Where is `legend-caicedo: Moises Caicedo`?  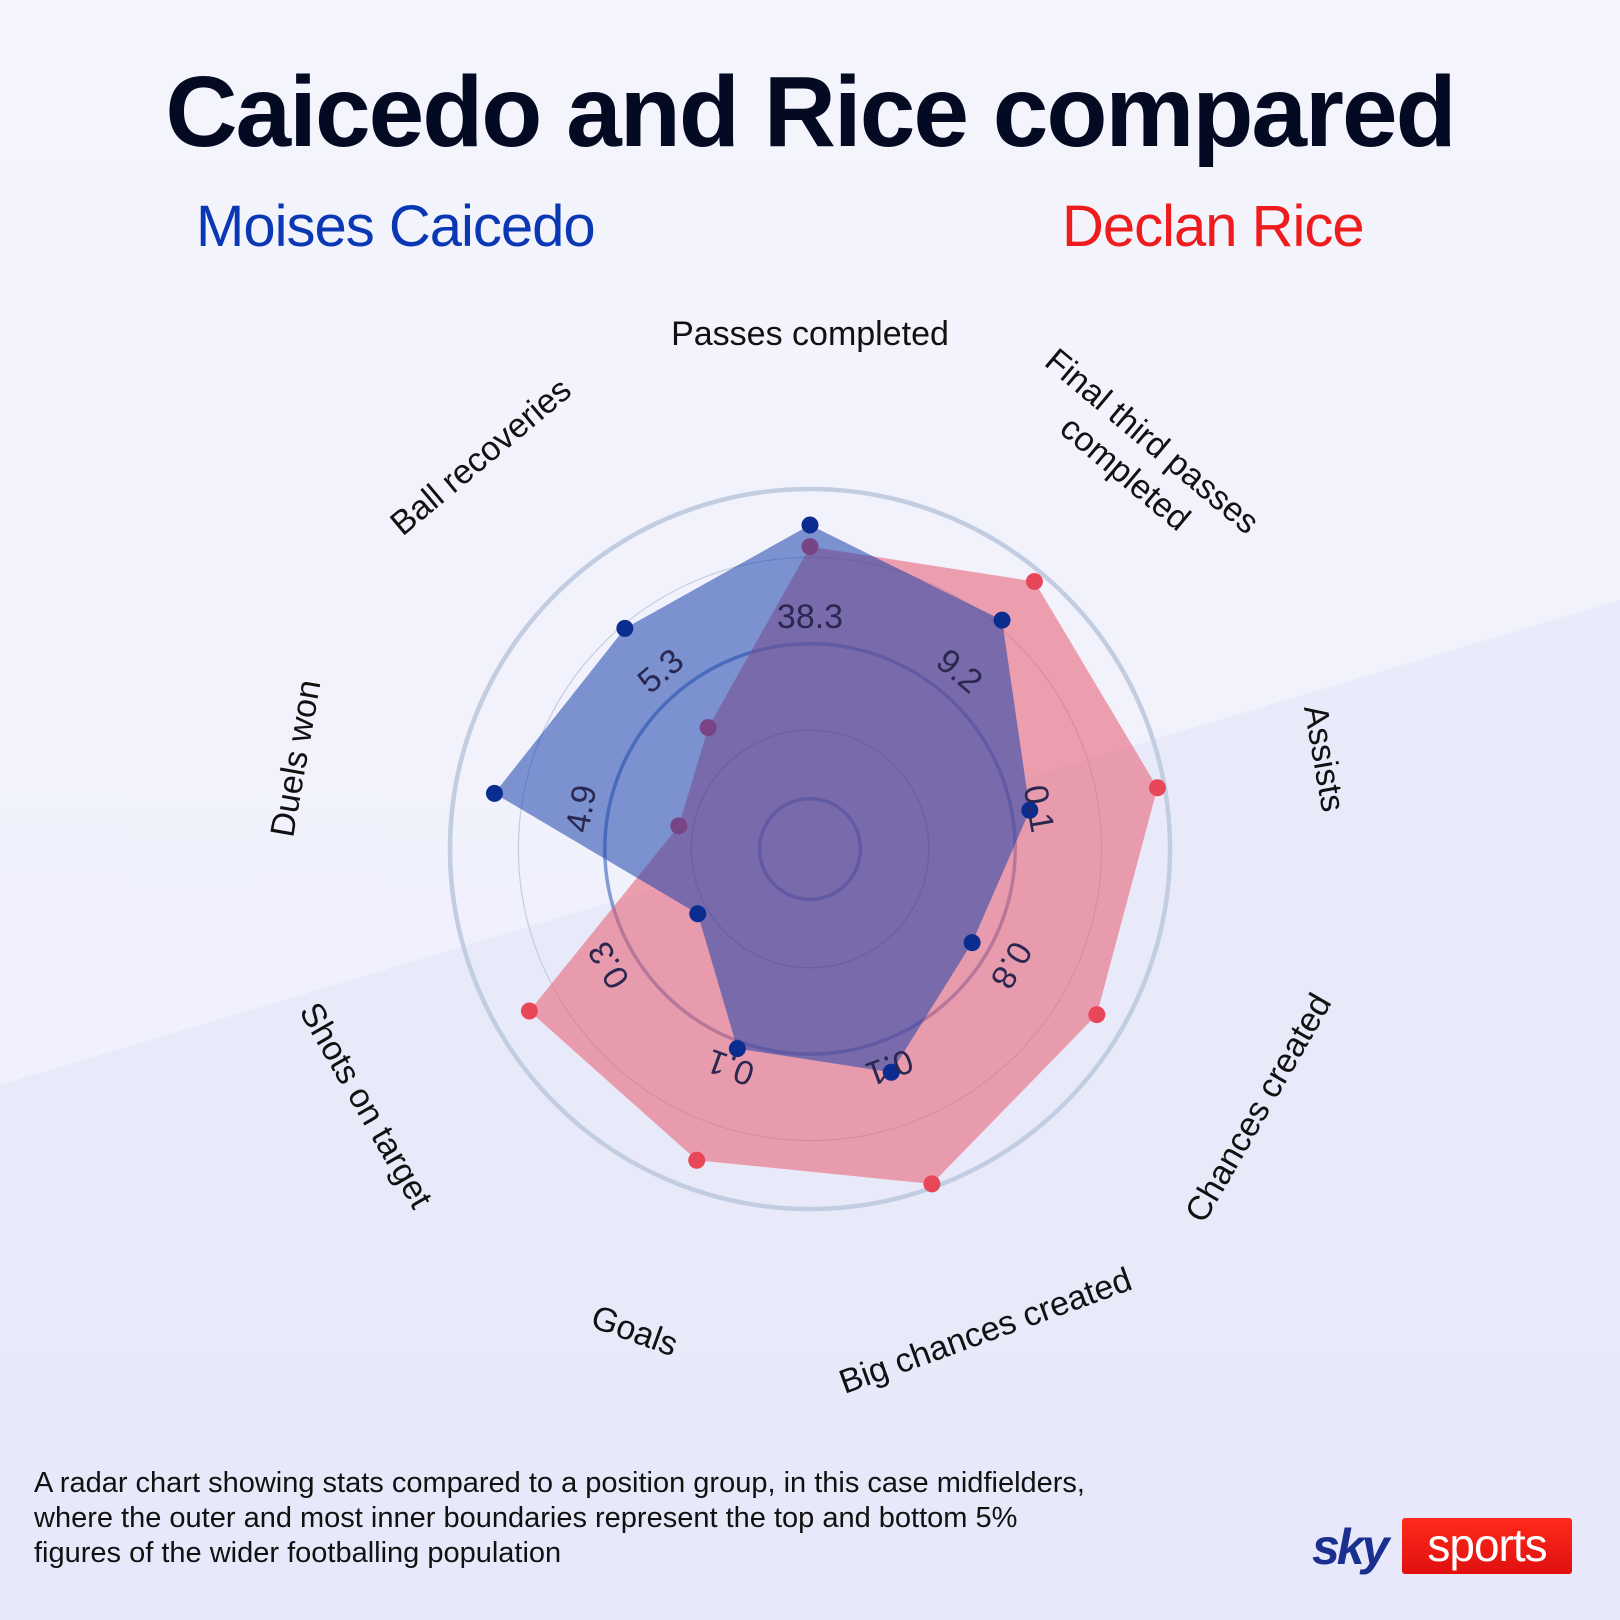 legend-caicedo: Moises Caicedo is located at coordinates (396, 226).